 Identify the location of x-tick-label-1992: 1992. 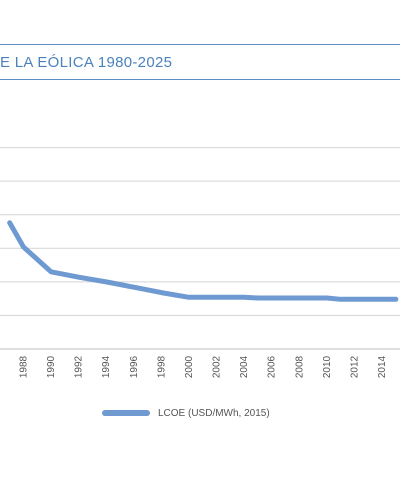
(79, 366).